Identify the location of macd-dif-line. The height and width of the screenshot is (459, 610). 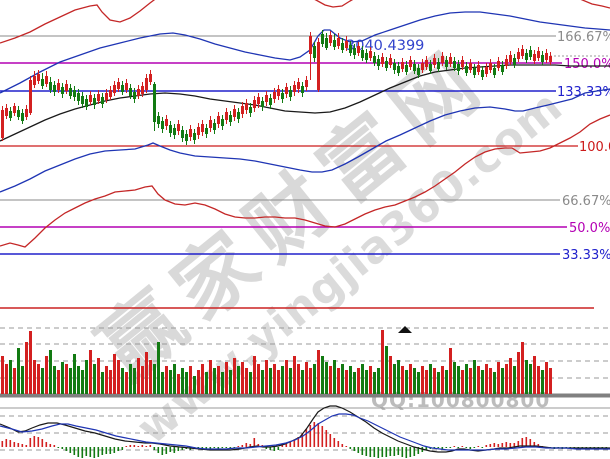
(305, 429).